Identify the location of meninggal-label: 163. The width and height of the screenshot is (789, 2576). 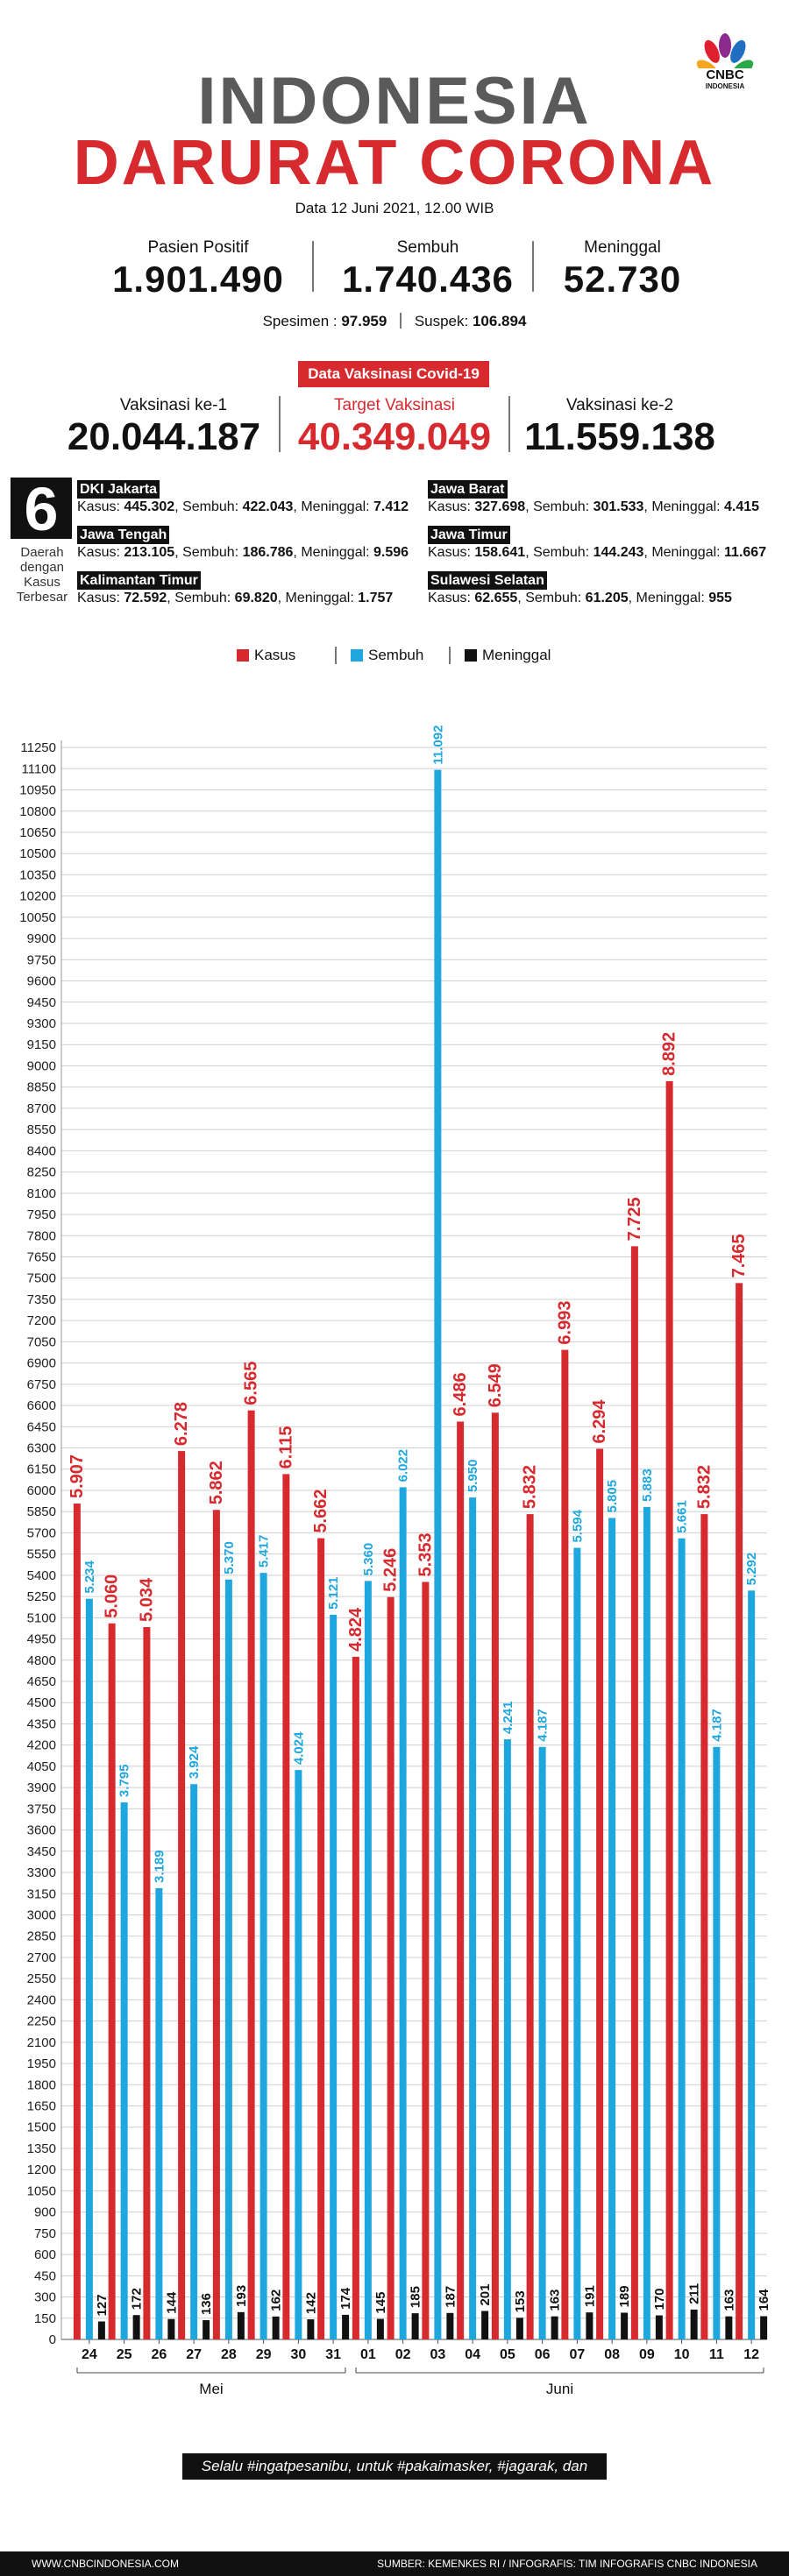
(555, 2300).